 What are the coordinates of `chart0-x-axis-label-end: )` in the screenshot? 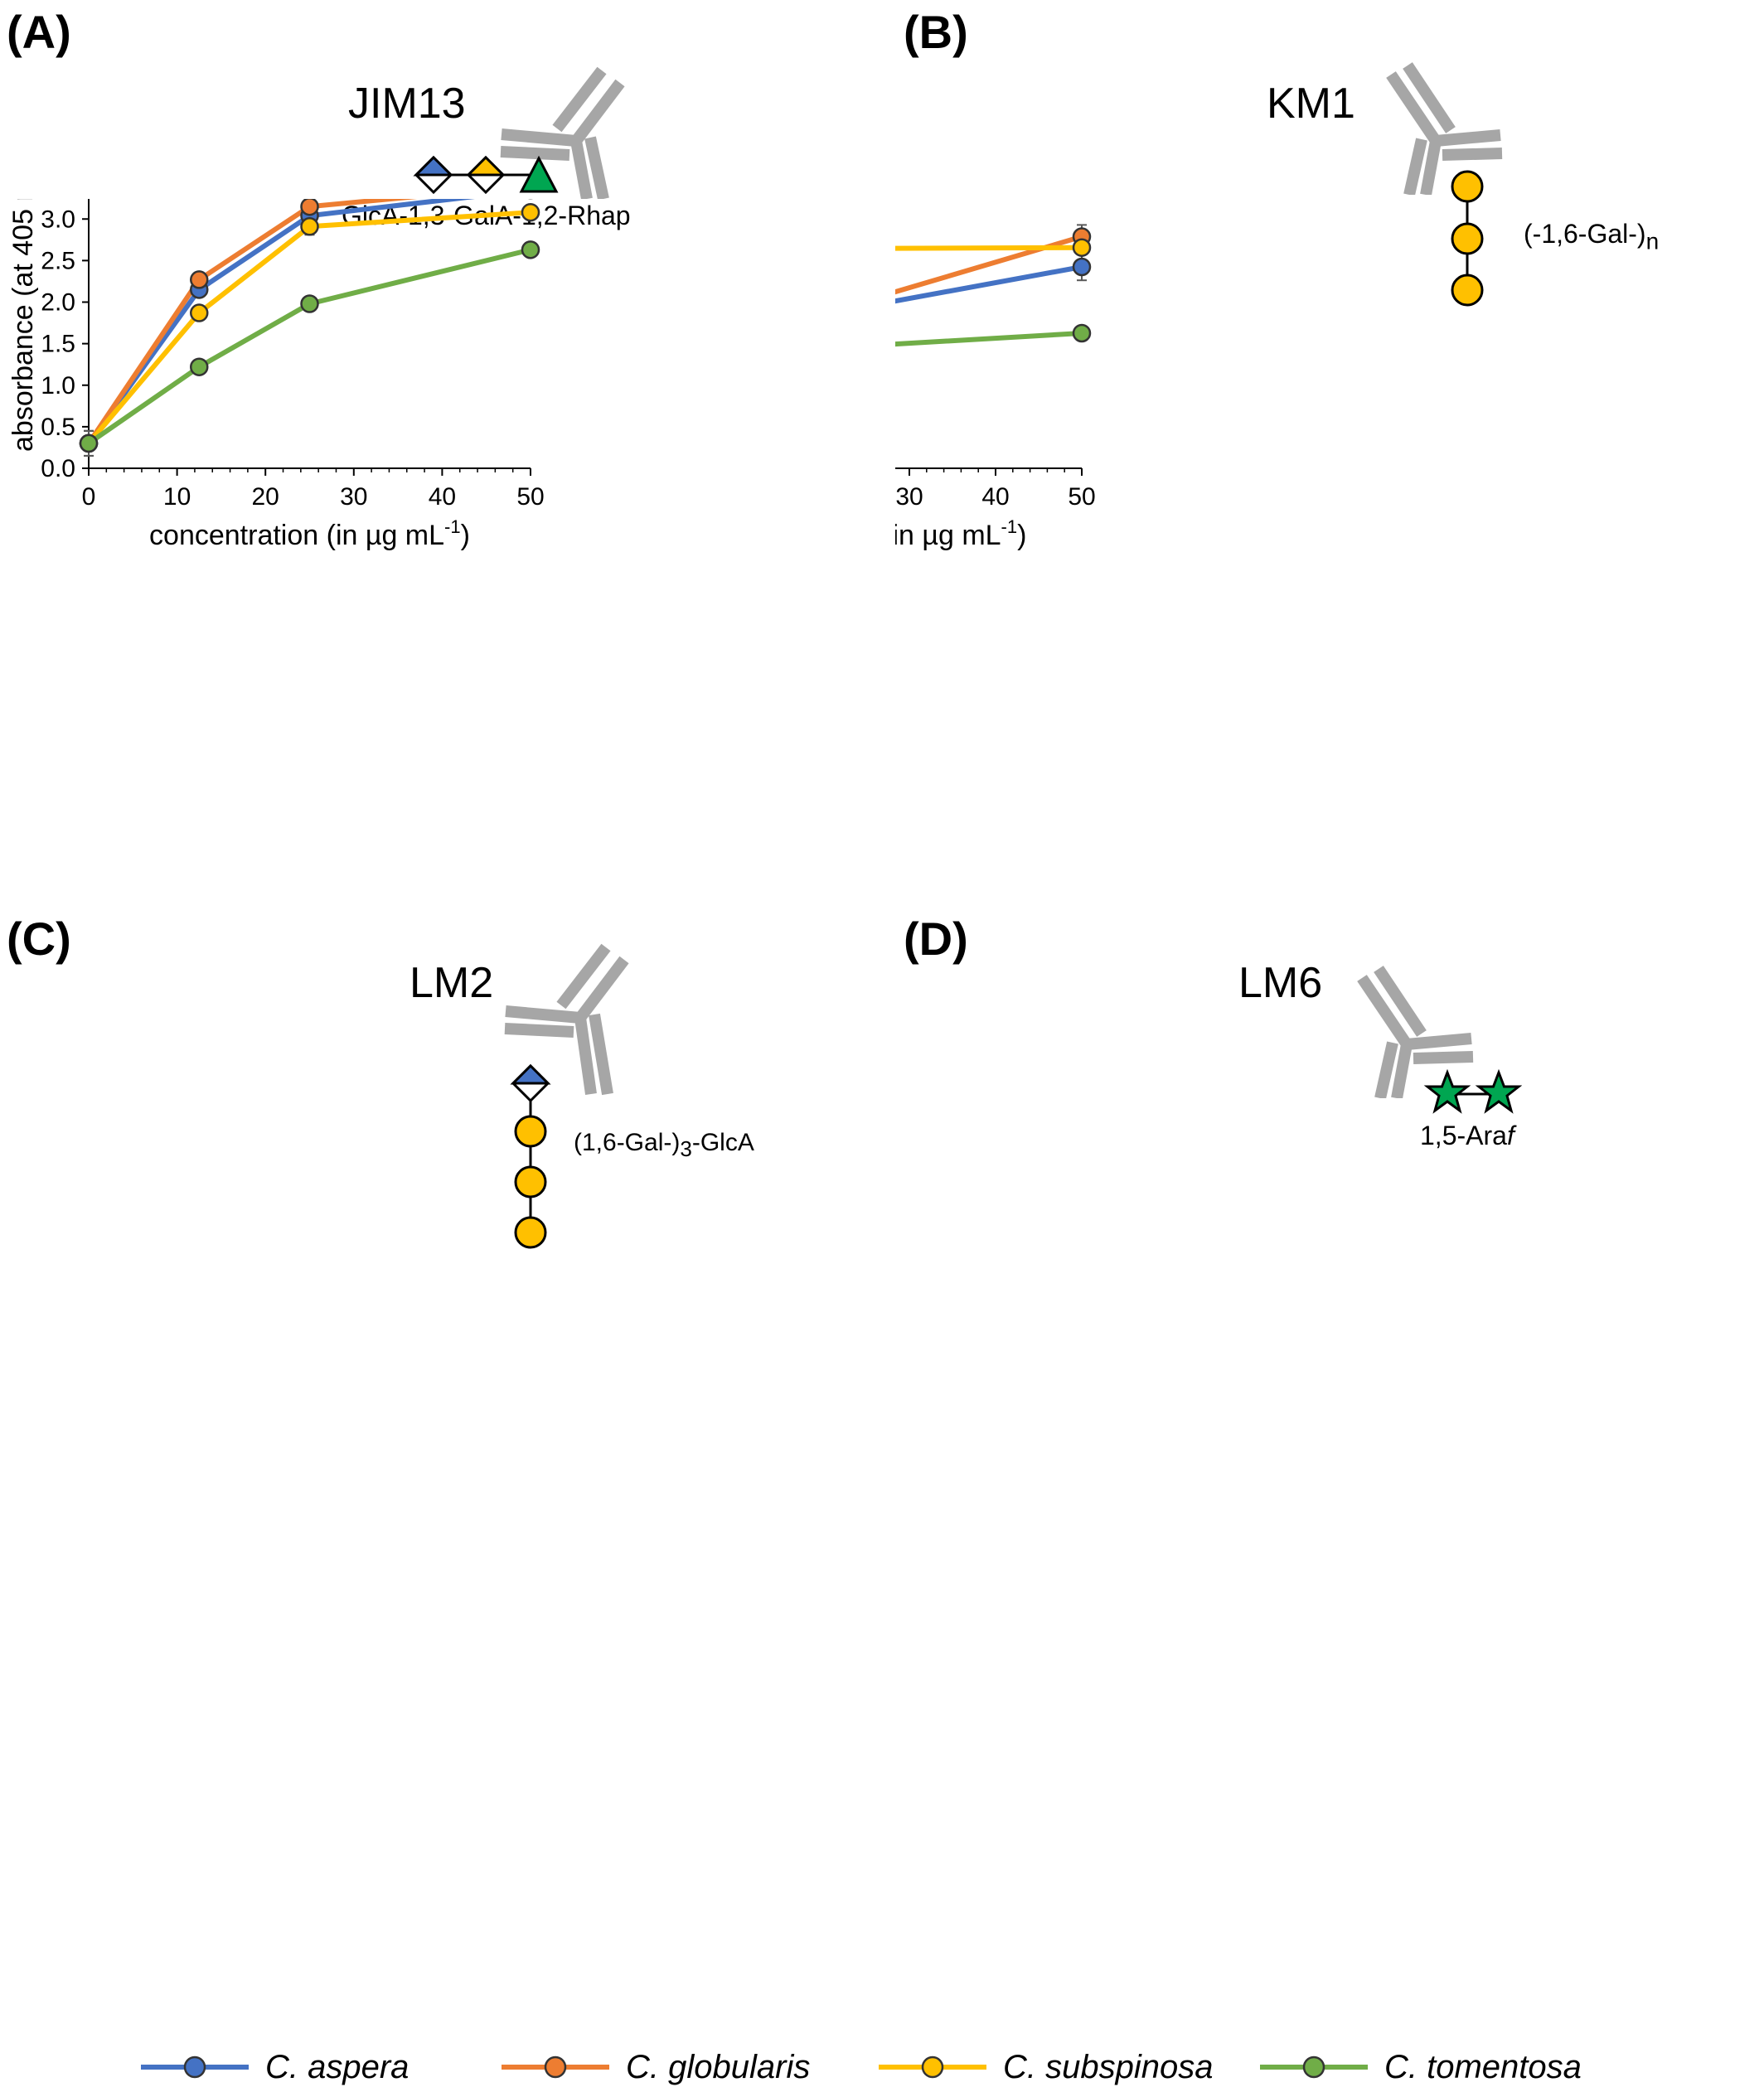 It's located at (465, 535).